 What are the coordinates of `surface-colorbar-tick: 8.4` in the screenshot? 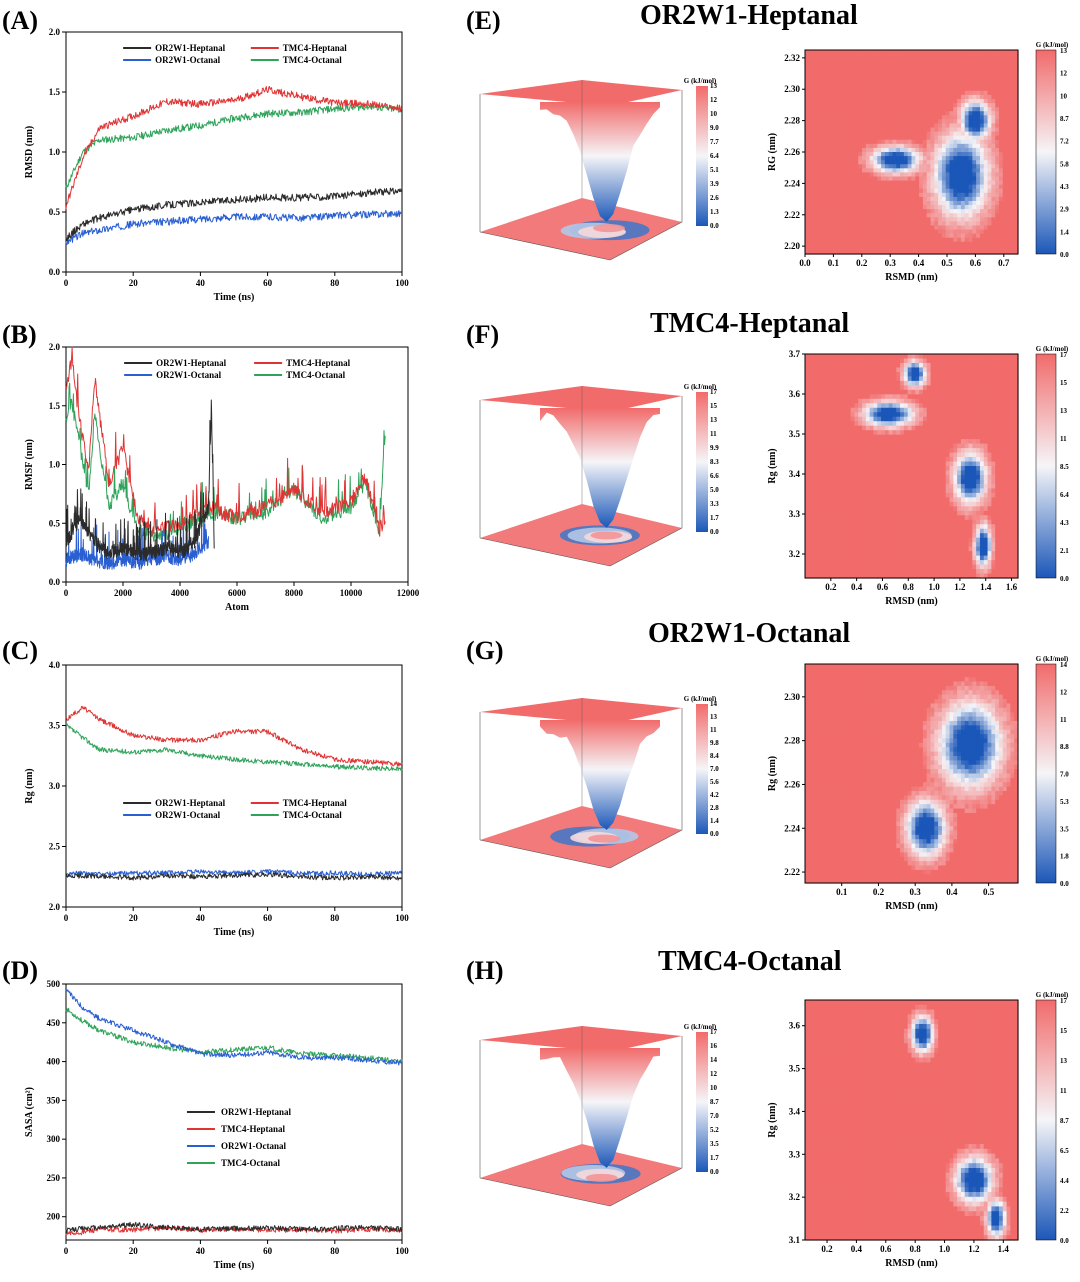 It's located at (714, 756).